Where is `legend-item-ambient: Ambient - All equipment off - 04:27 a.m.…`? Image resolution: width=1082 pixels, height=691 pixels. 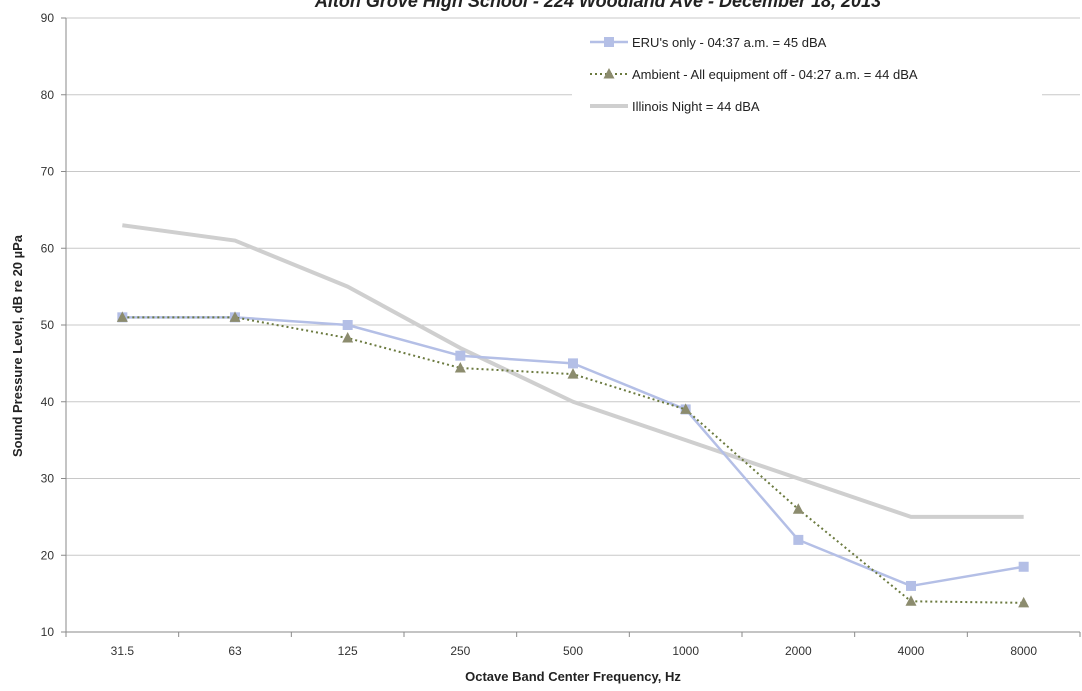 legend-item-ambient: Ambient - All equipment off - 04:27 a.m.… is located at coordinates (754, 74).